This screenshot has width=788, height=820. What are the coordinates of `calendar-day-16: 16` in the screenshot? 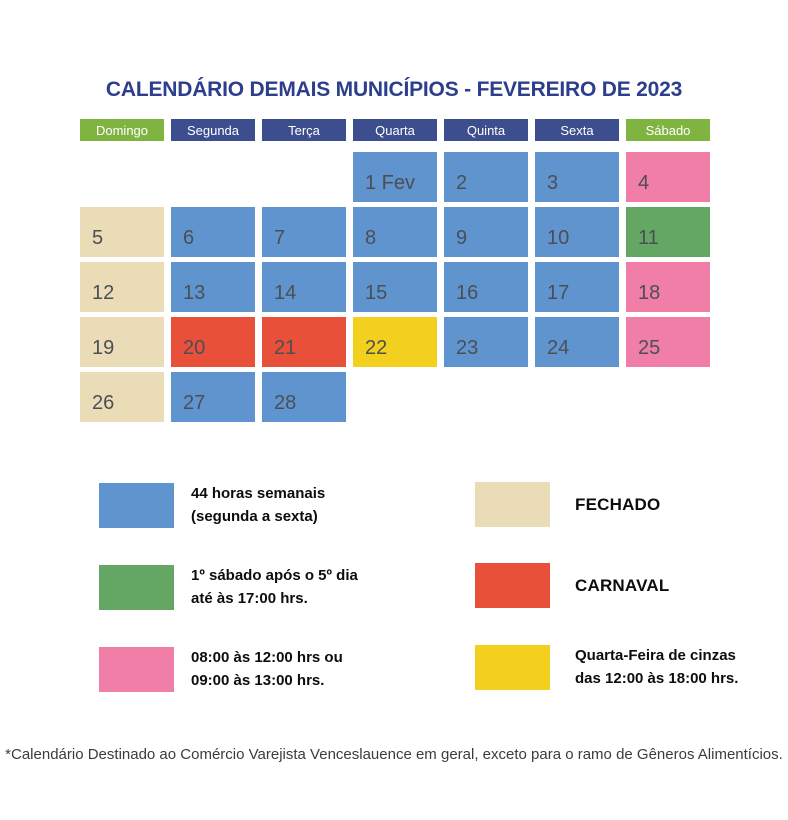 It's located at (486, 287).